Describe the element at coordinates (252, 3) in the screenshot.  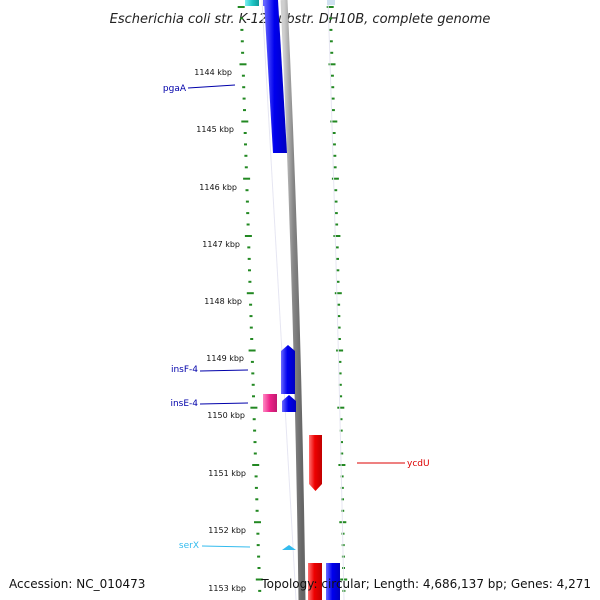
I see `feature-top-cyan` at that location.